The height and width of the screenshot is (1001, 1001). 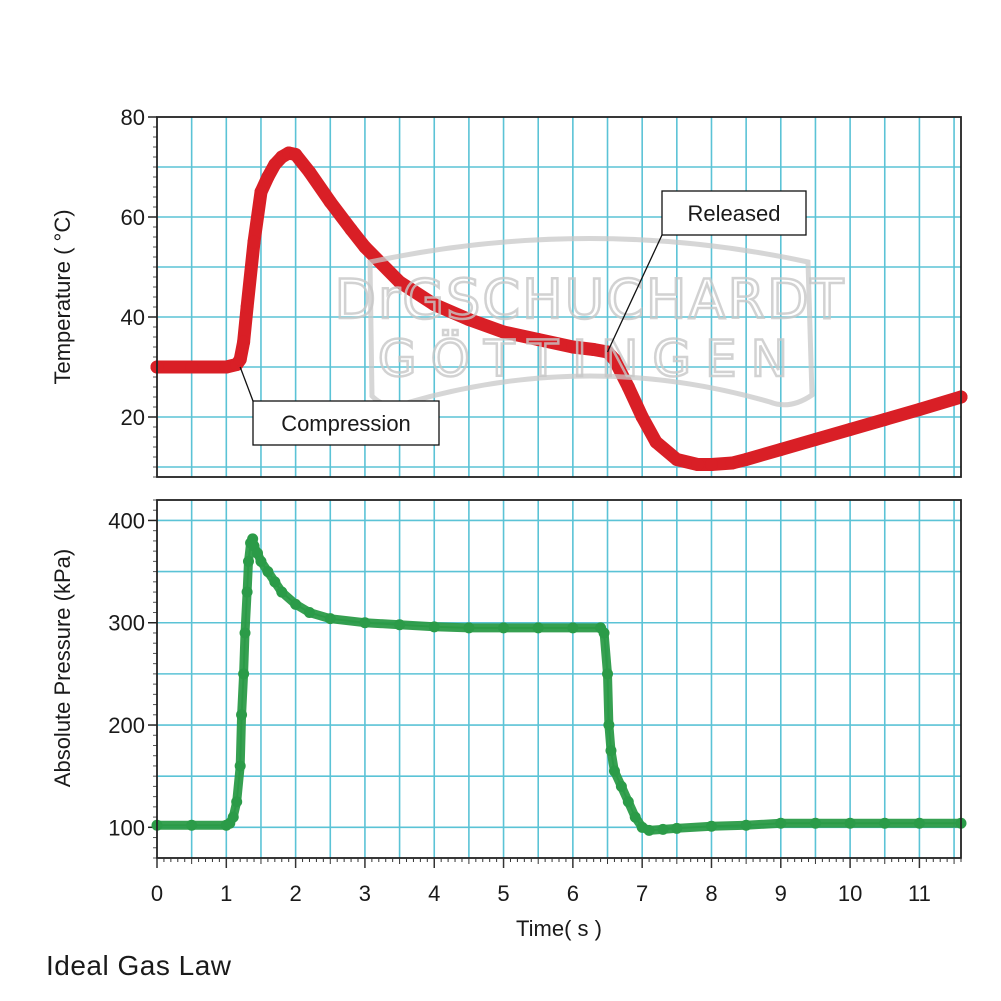 I want to click on y-tick-label: 20, so click(x=133, y=417).